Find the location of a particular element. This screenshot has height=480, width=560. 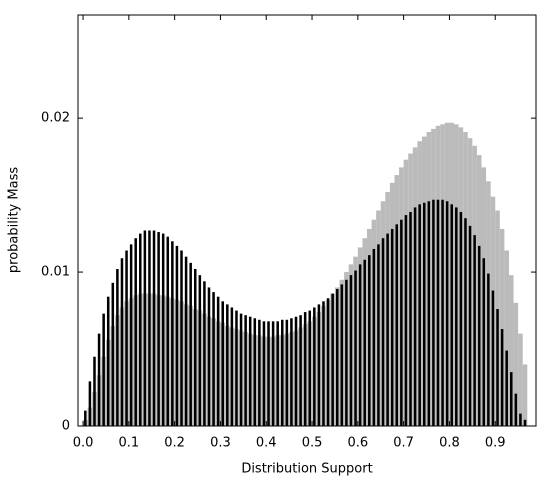

x-tick-label: 0.2 is located at coordinates (174, 443).